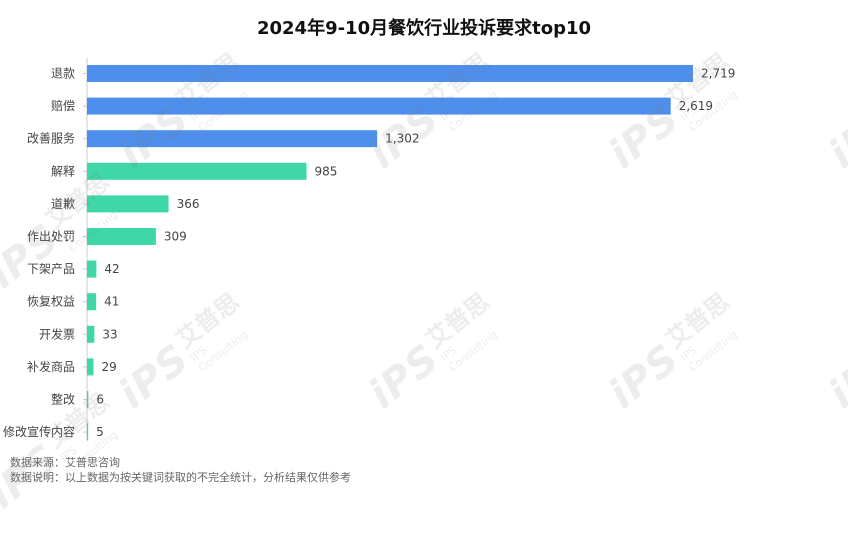 This screenshot has width=848, height=545. I want to click on category-label: 作出处罚, so click(51, 237).